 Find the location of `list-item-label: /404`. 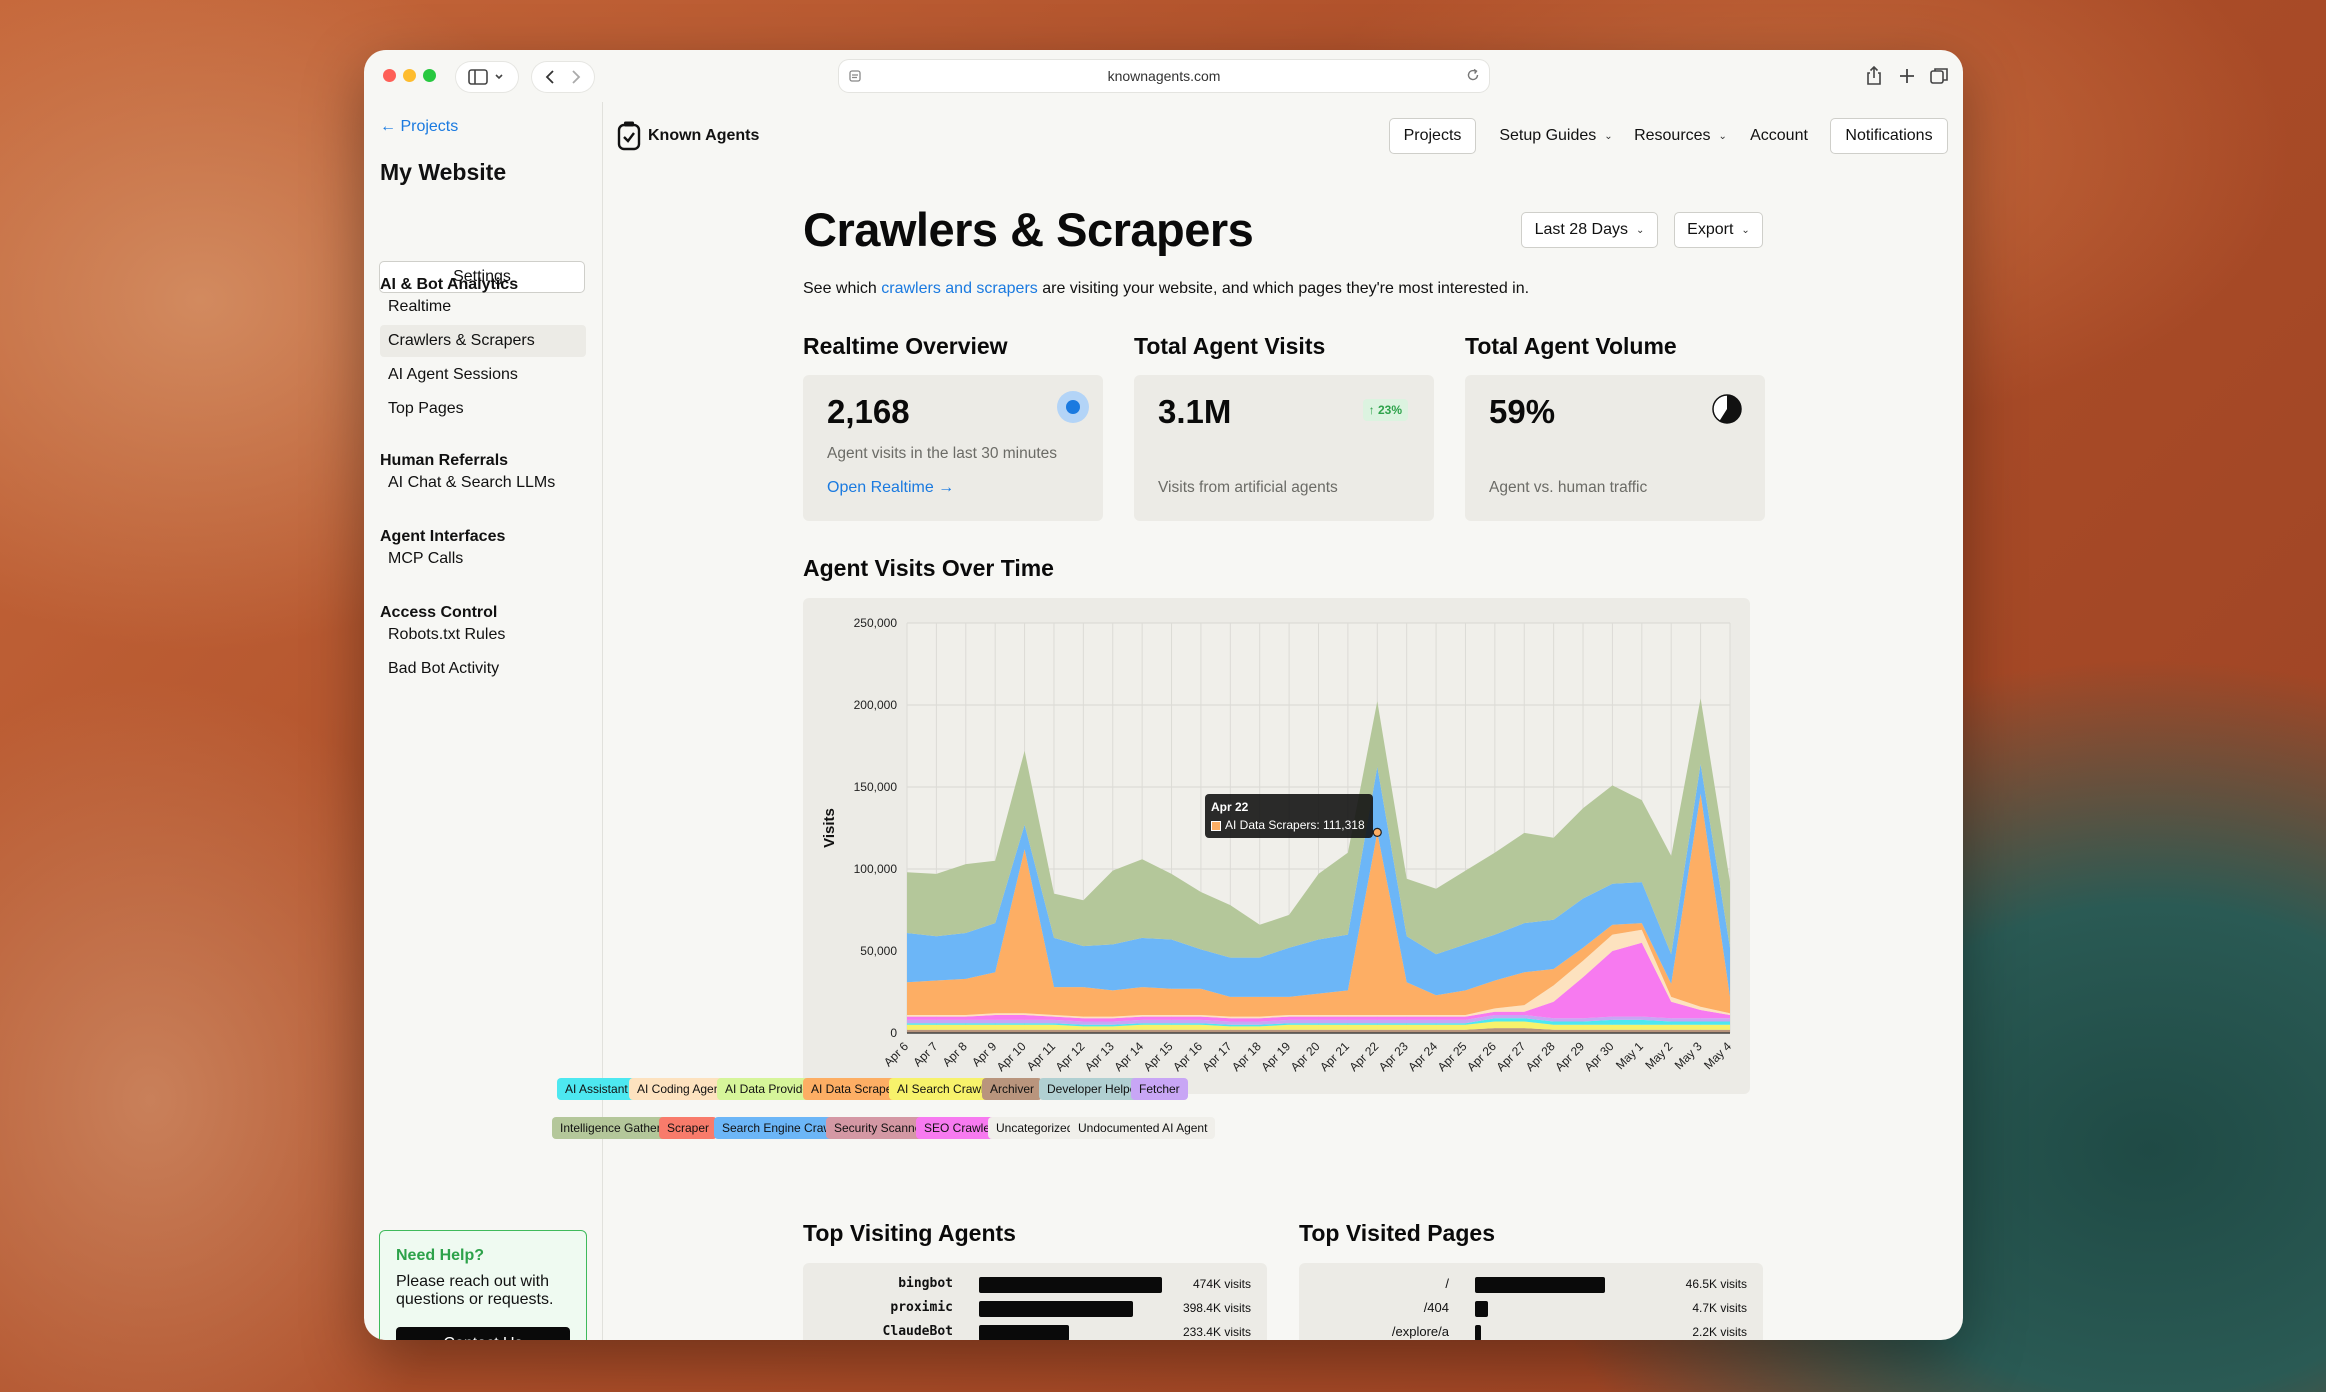

list-item-label: /404 is located at coordinates (1436, 1307).